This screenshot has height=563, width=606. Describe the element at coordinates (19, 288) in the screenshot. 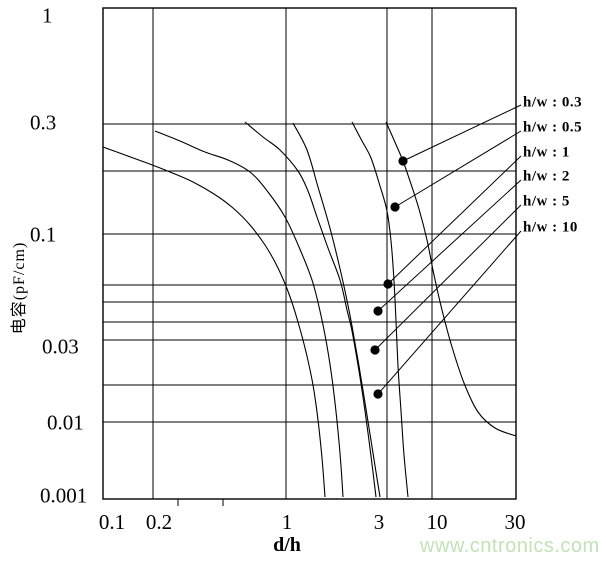

I see `y-axis-title: 电容(pF/cm)` at that location.